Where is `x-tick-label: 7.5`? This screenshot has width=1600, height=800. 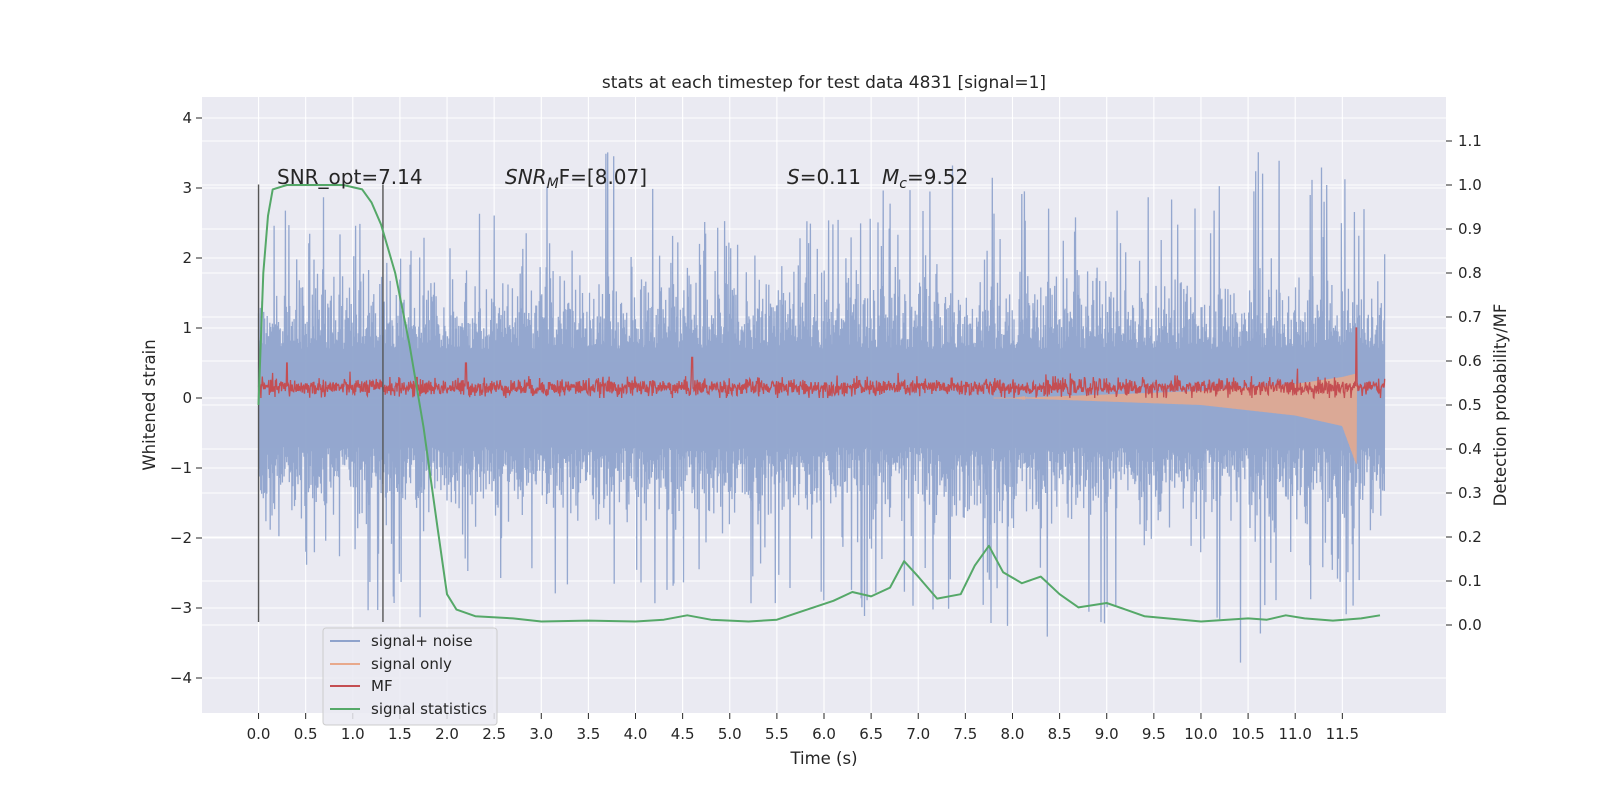 x-tick-label: 7.5 is located at coordinates (965, 734).